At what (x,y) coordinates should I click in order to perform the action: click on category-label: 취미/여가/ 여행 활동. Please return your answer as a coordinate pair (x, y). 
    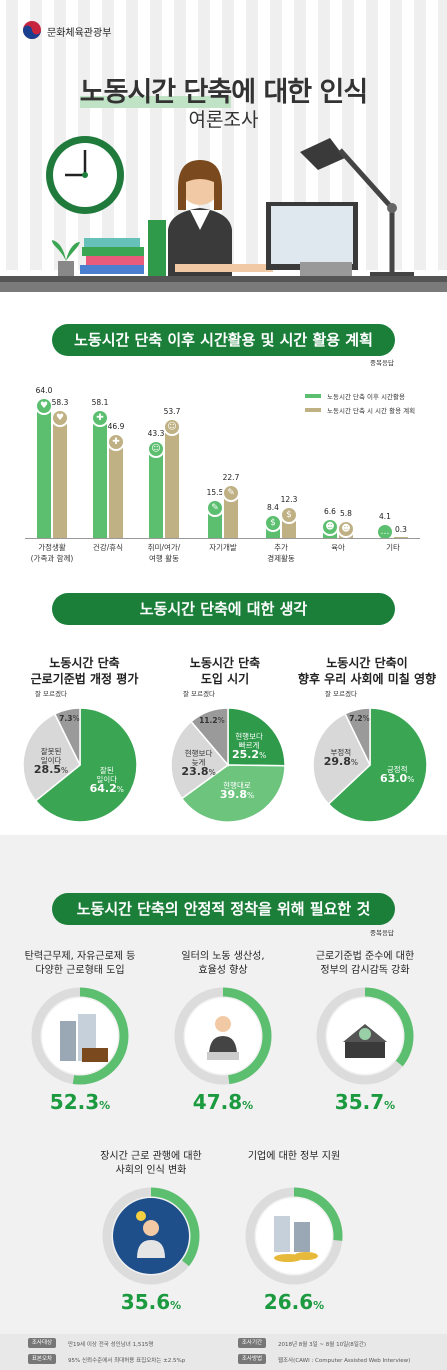
    Looking at the image, I should click on (164, 553).